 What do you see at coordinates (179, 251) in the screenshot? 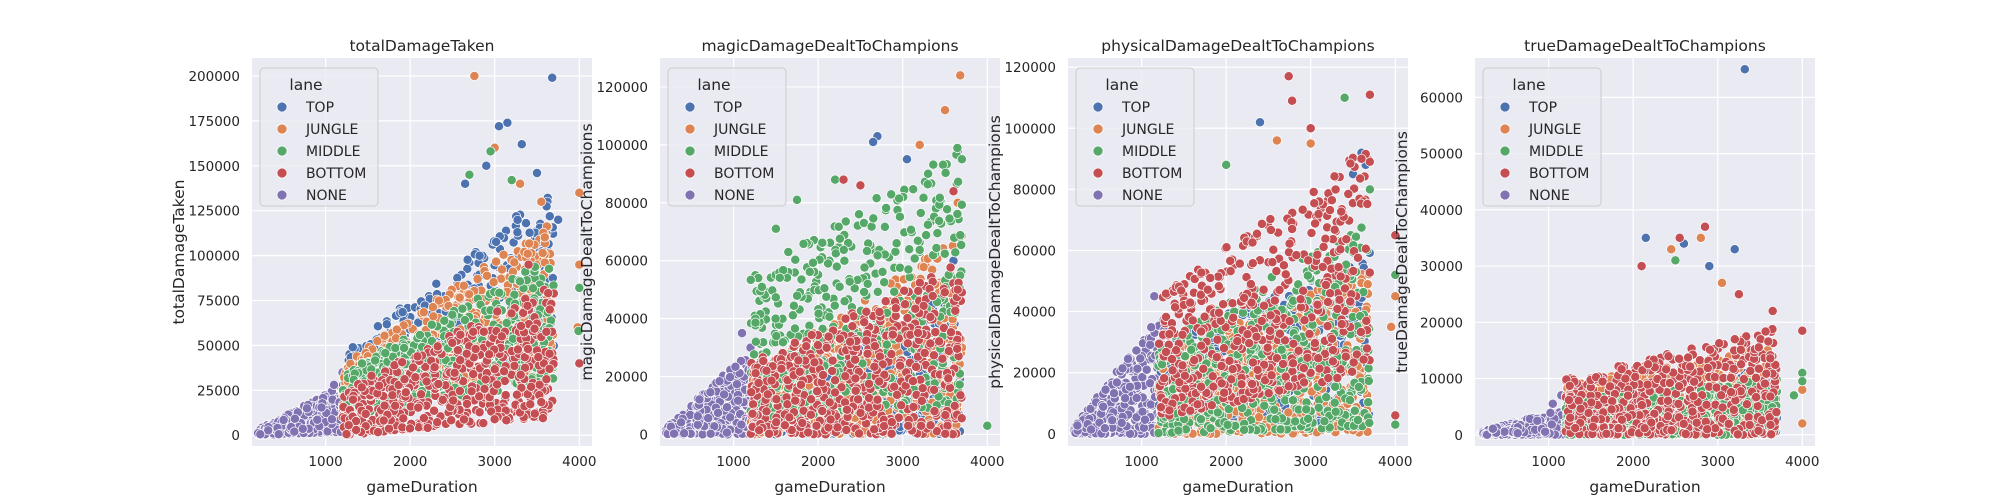
I see `y-axis-label: totalDamageTaken` at bounding box center [179, 251].